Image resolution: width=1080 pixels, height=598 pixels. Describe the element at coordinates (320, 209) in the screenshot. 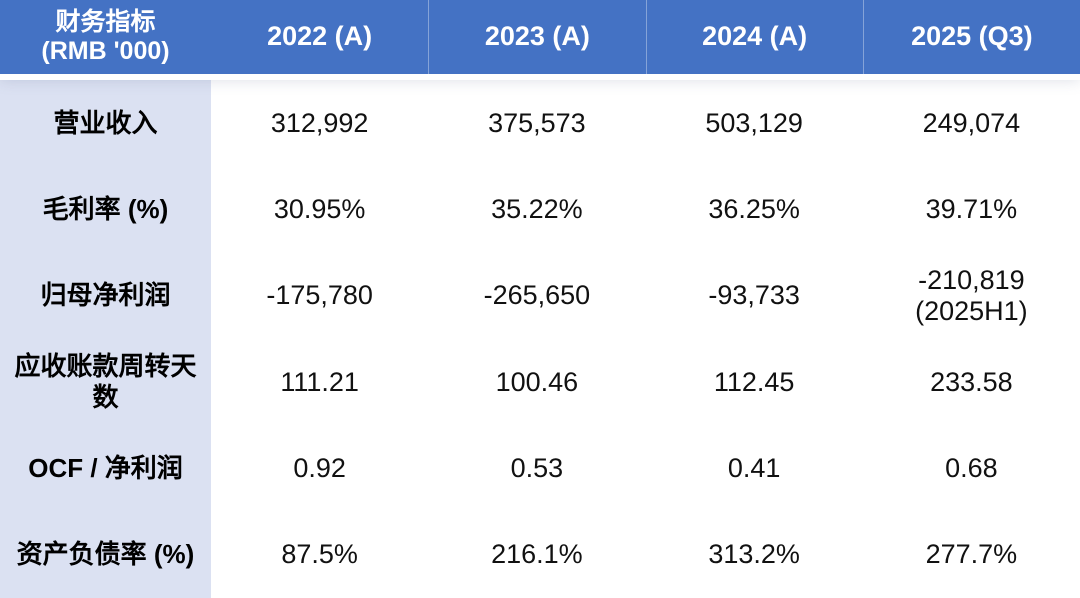

I see `table-cell: 30.95%` at that location.